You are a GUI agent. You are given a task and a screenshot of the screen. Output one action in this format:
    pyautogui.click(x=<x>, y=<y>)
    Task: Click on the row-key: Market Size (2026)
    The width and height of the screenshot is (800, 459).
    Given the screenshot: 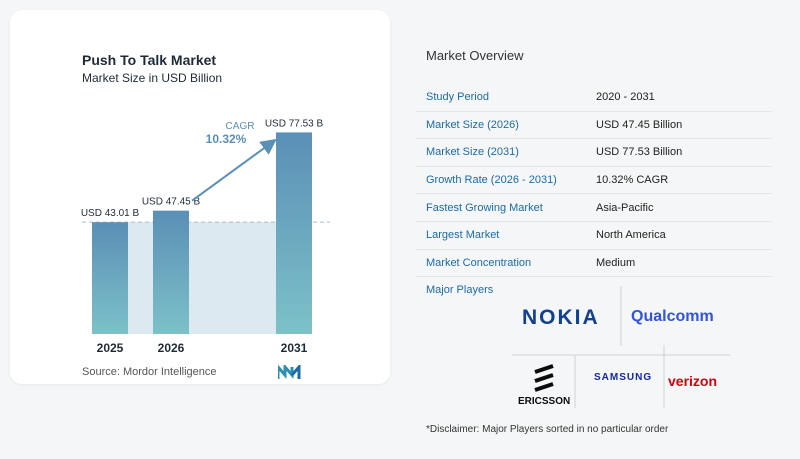 What is the action you would take?
    pyautogui.click(x=501, y=125)
    